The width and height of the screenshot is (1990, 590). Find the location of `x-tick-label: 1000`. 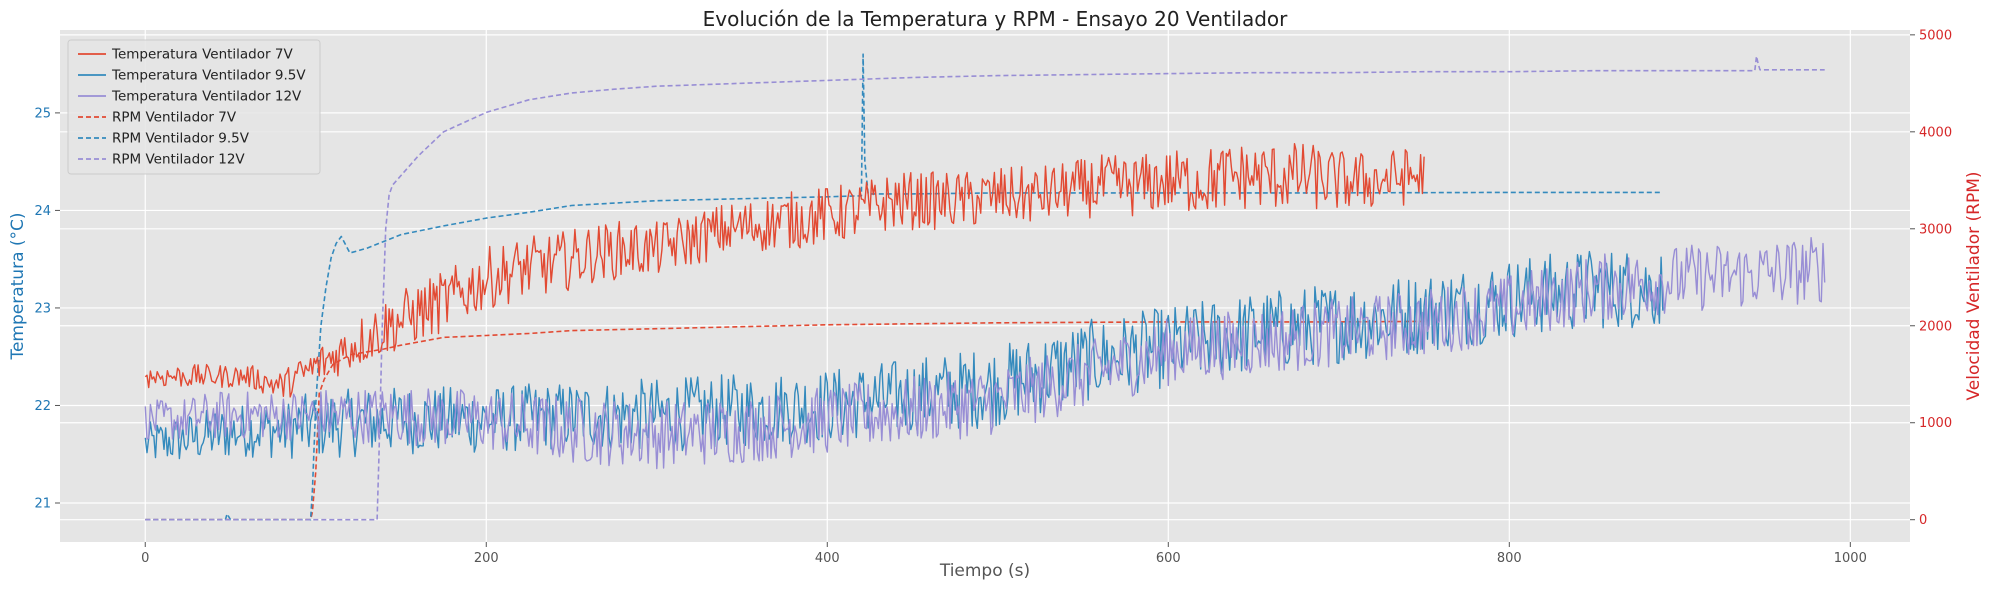

x-tick-label: 1000 is located at coordinates (1850, 558).